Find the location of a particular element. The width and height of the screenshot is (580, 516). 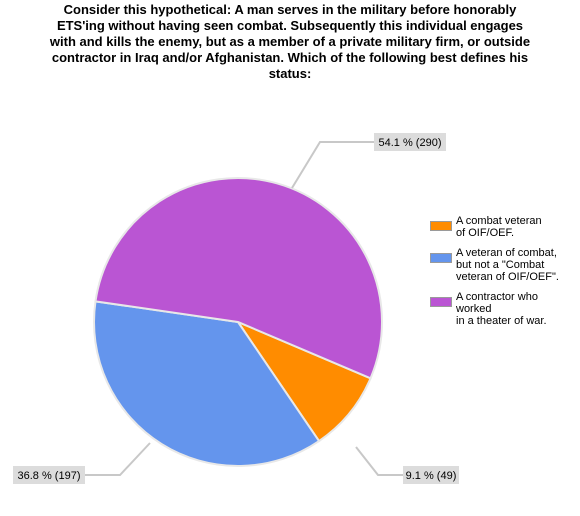

data-label-box-contractor is located at coordinates (410, 142).